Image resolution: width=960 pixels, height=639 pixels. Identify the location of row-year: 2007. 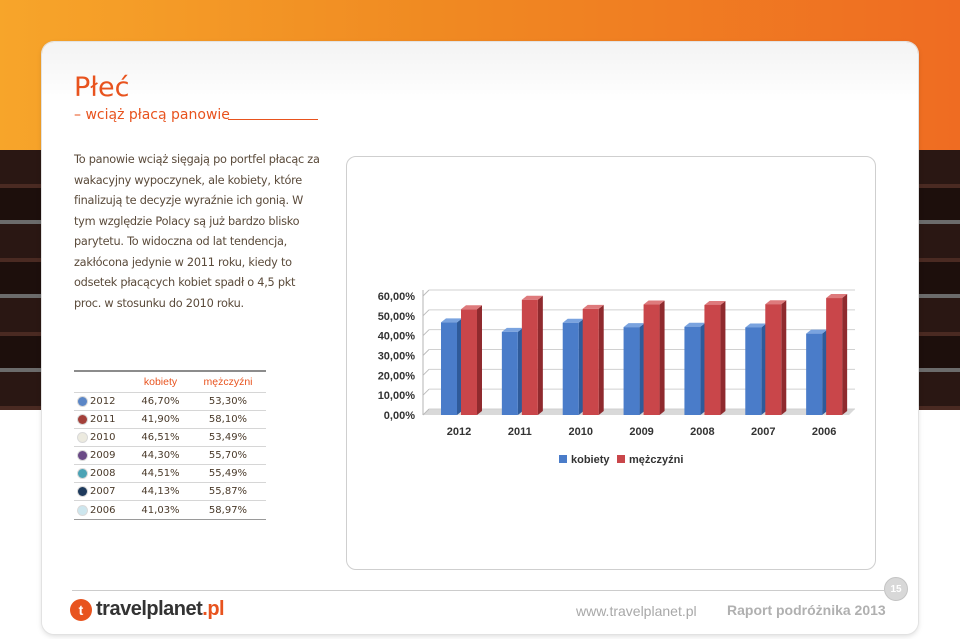
(103, 491).